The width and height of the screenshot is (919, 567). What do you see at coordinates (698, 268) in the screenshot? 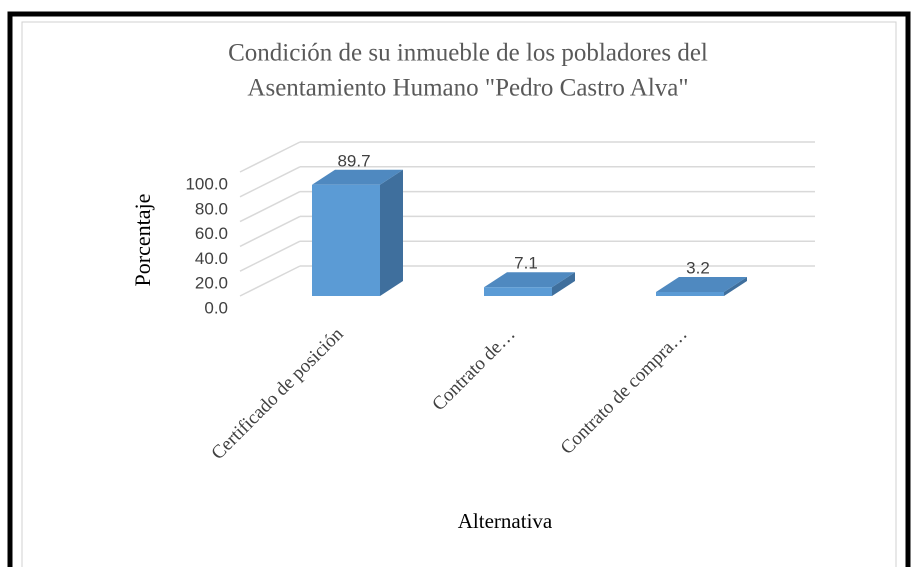
I see `data-label: 3.2` at bounding box center [698, 268].